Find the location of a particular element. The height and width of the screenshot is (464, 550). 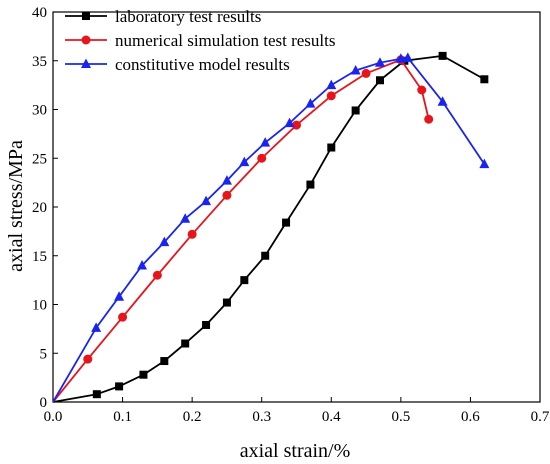

legend-label: laboratory test results is located at coordinates (188, 16).